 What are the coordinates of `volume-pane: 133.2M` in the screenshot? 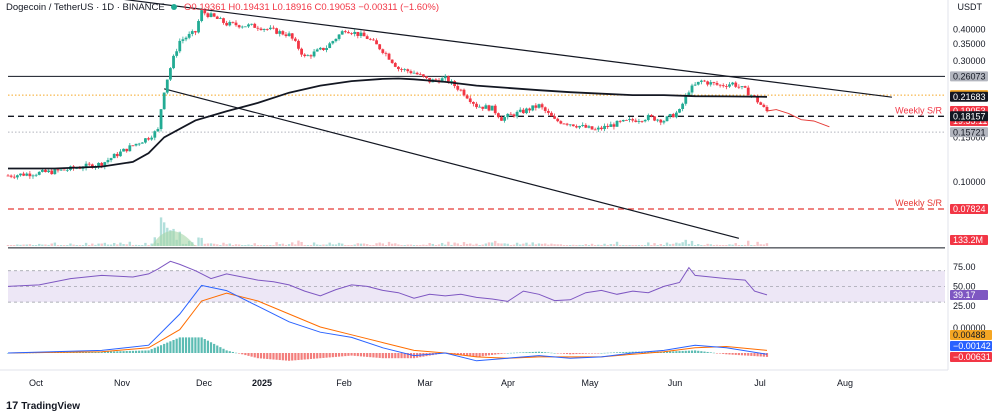 It's located at (497, 231).